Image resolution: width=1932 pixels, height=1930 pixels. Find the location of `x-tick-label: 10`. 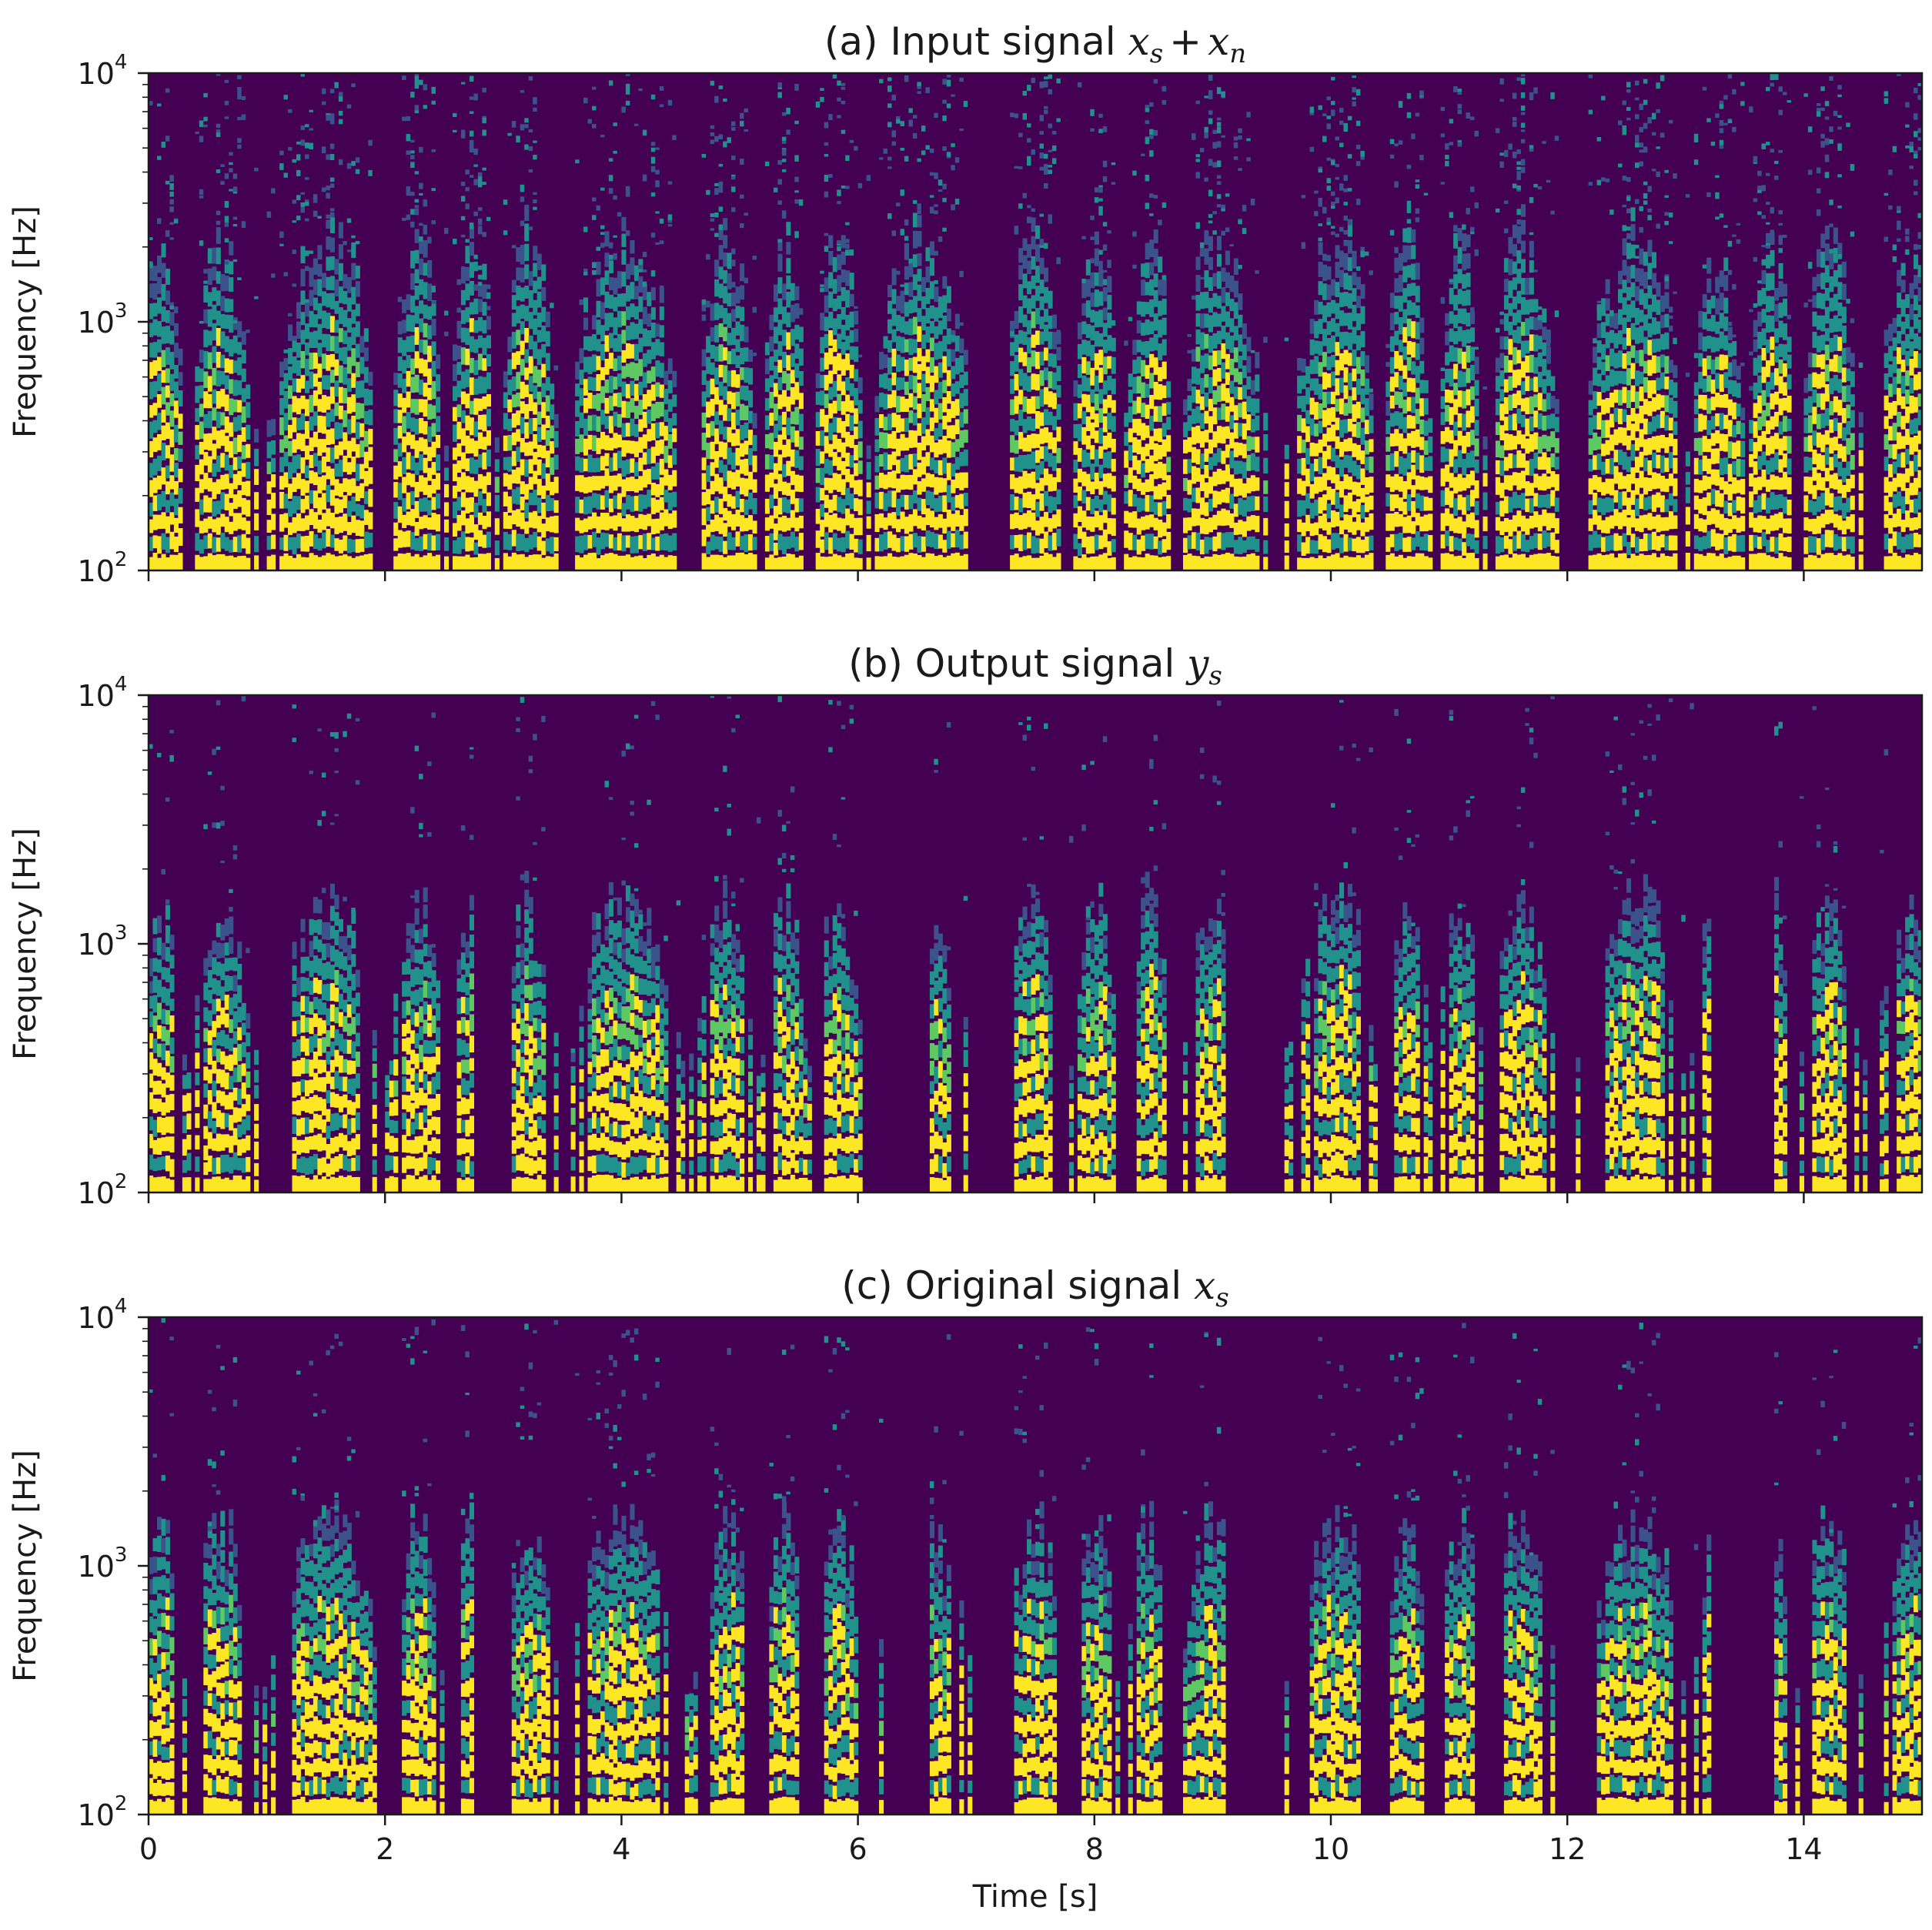

x-tick-label: 10 is located at coordinates (1330, 1849).